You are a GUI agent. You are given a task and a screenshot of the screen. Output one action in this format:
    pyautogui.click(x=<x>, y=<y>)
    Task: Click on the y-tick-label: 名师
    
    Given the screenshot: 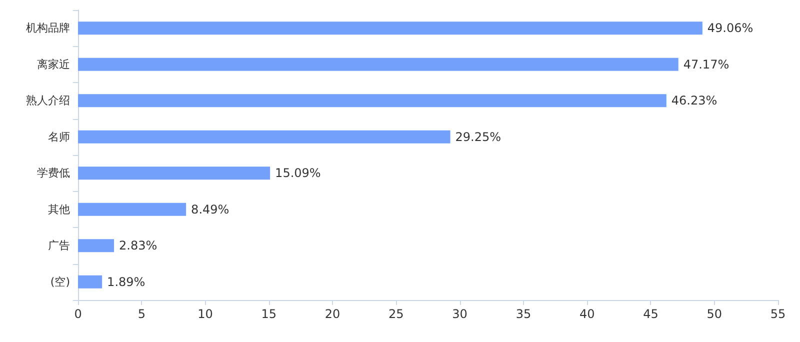 What is the action you would take?
    pyautogui.click(x=59, y=137)
    